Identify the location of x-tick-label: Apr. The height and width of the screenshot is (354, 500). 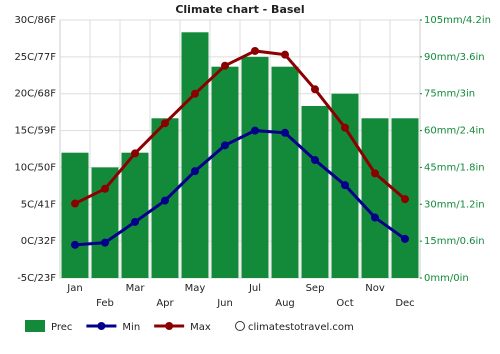
(165, 303).